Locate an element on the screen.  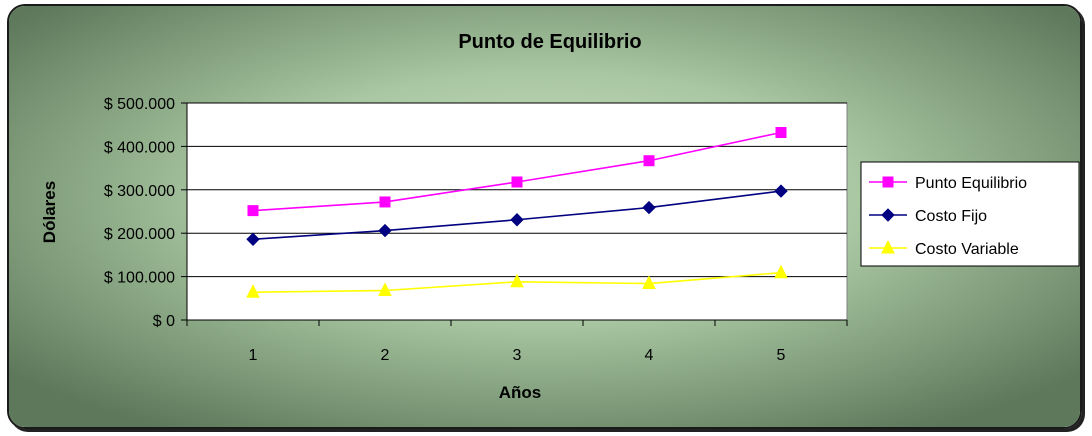
series-costo-fijo is located at coordinates (517, 215).